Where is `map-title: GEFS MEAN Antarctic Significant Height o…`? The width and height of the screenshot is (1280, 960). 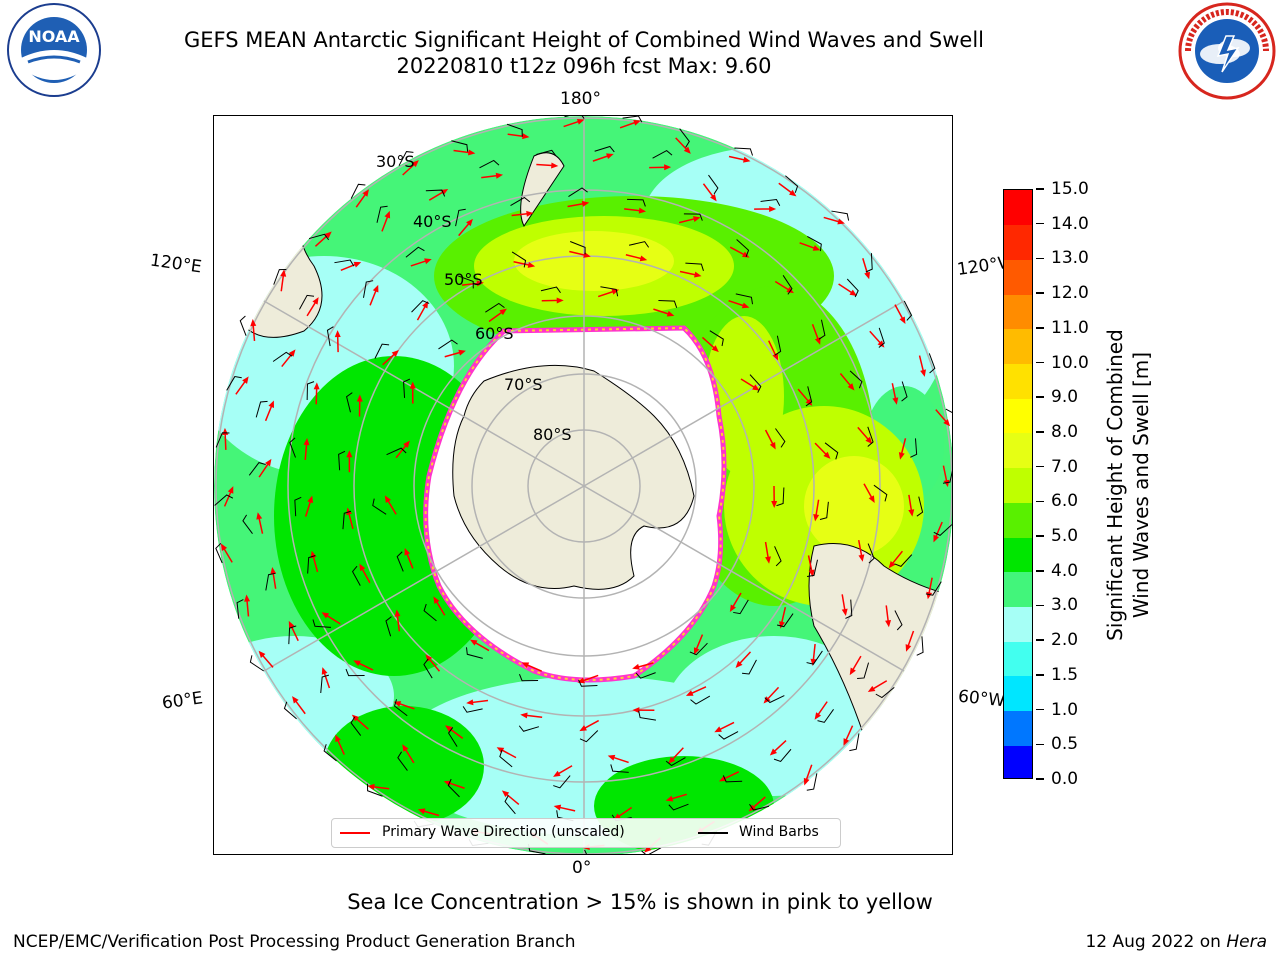
map-title: GEFS MEAN Antarctic Significant Height o… is located at coordinates (584, 40).